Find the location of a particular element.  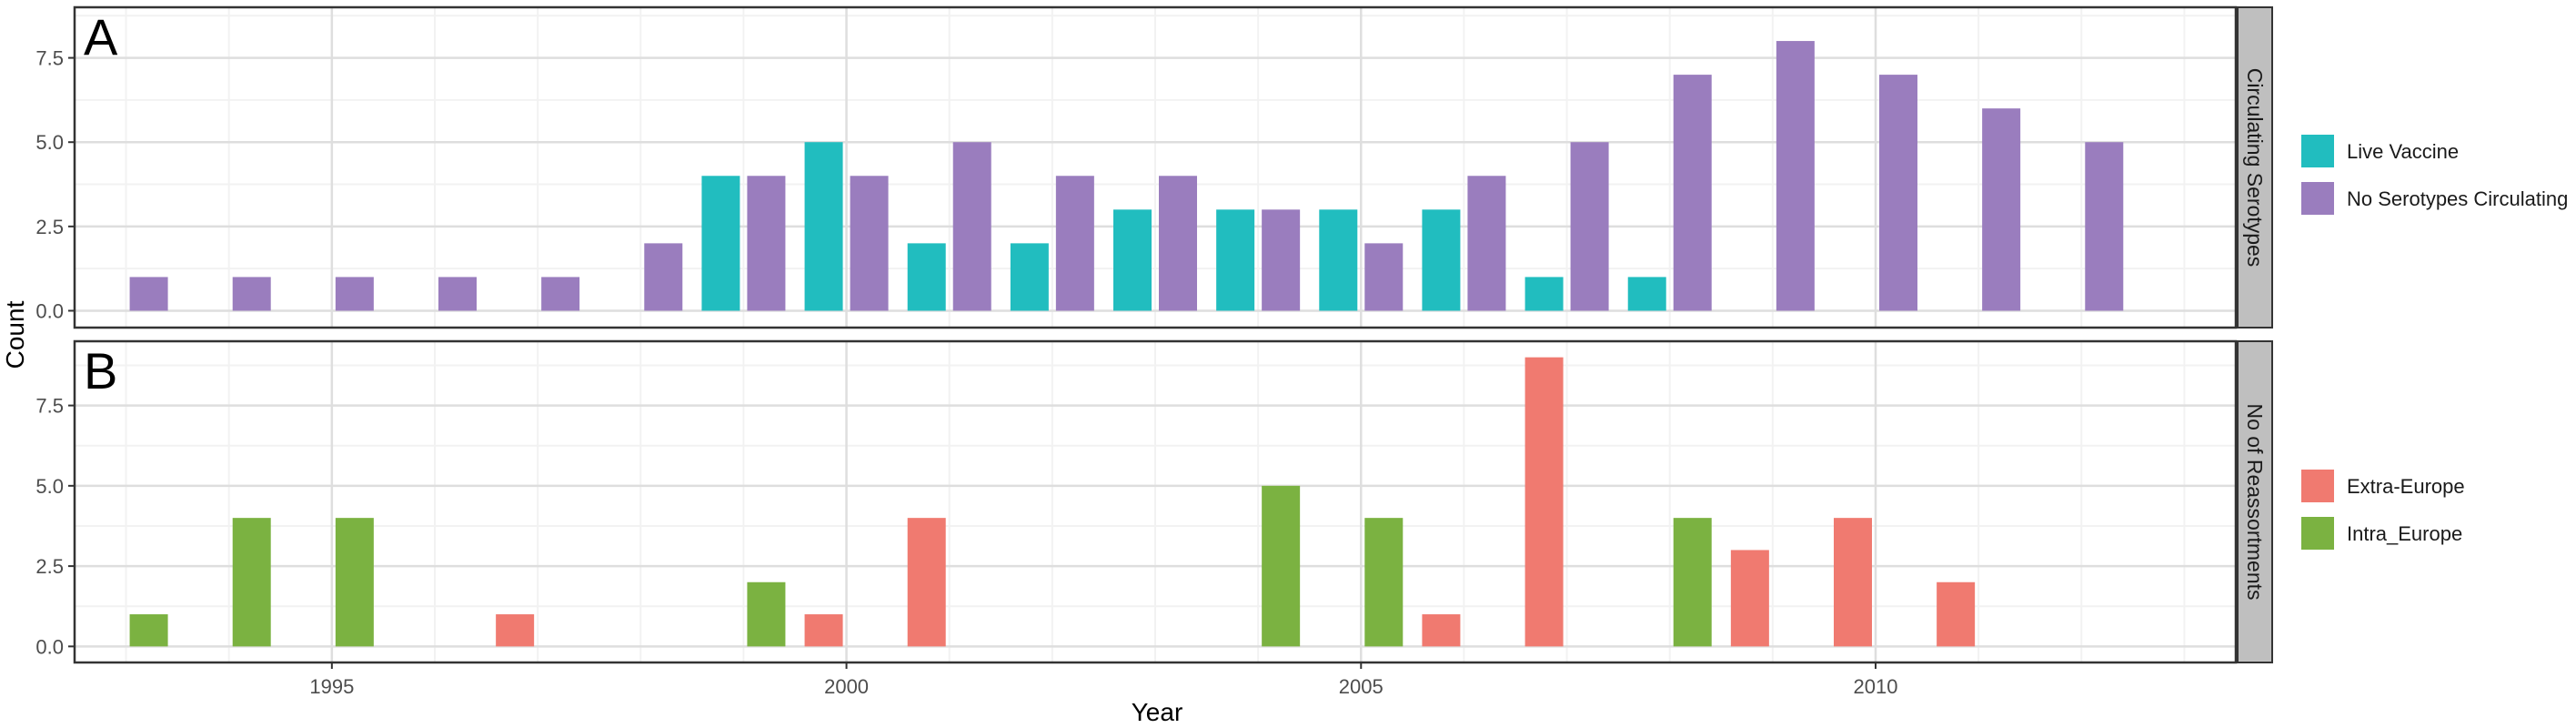

y-axis-title: Count is located at coordinates (15, 335).